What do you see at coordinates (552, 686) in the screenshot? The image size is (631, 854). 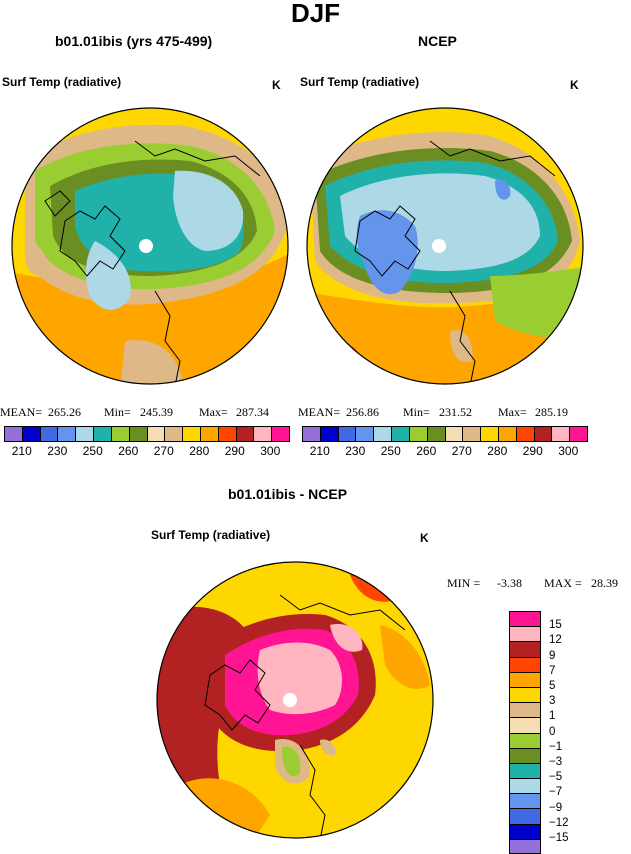 I see `diff-colorbar-label: 5` at bounding box center [552, 686].